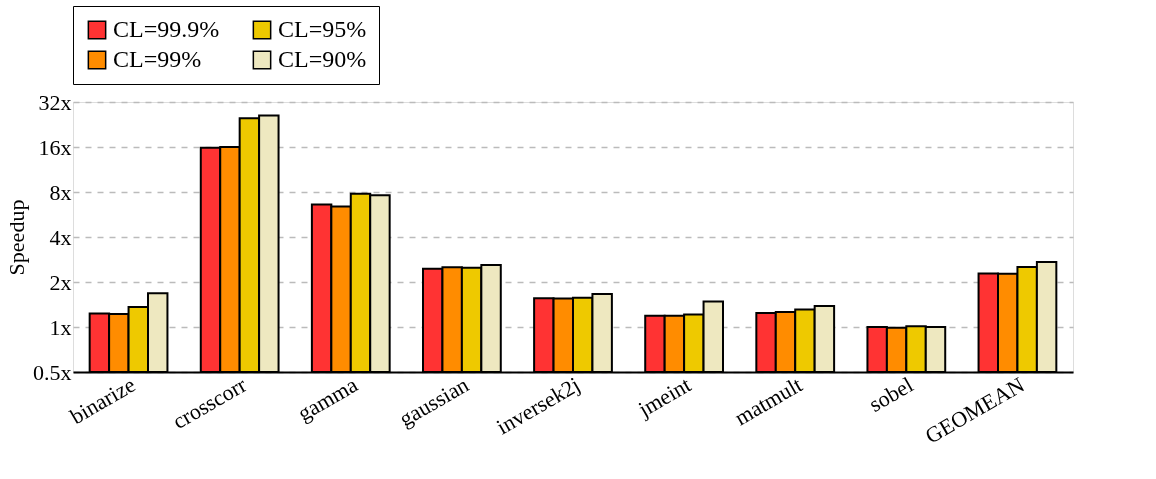 This screenshot has width=1156, height=479. What do you see at coordinates (60, 282) in the screenshot?
I see `y-tick-label: 2x` at bounding box center [60, 282].